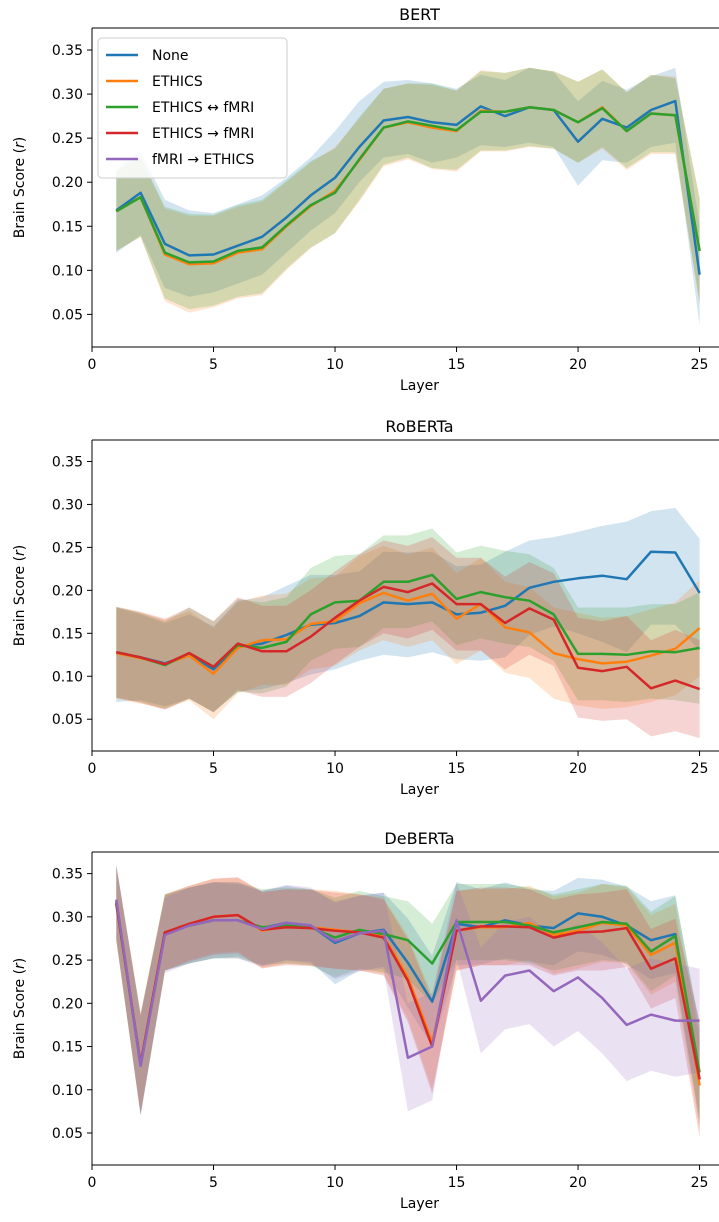 This screenshot has width=719, height=1222. Describe the element at coordinates (203, 108) in the screenshot. I see `legend-label: ETHICS ↔ fMRI` at that location.